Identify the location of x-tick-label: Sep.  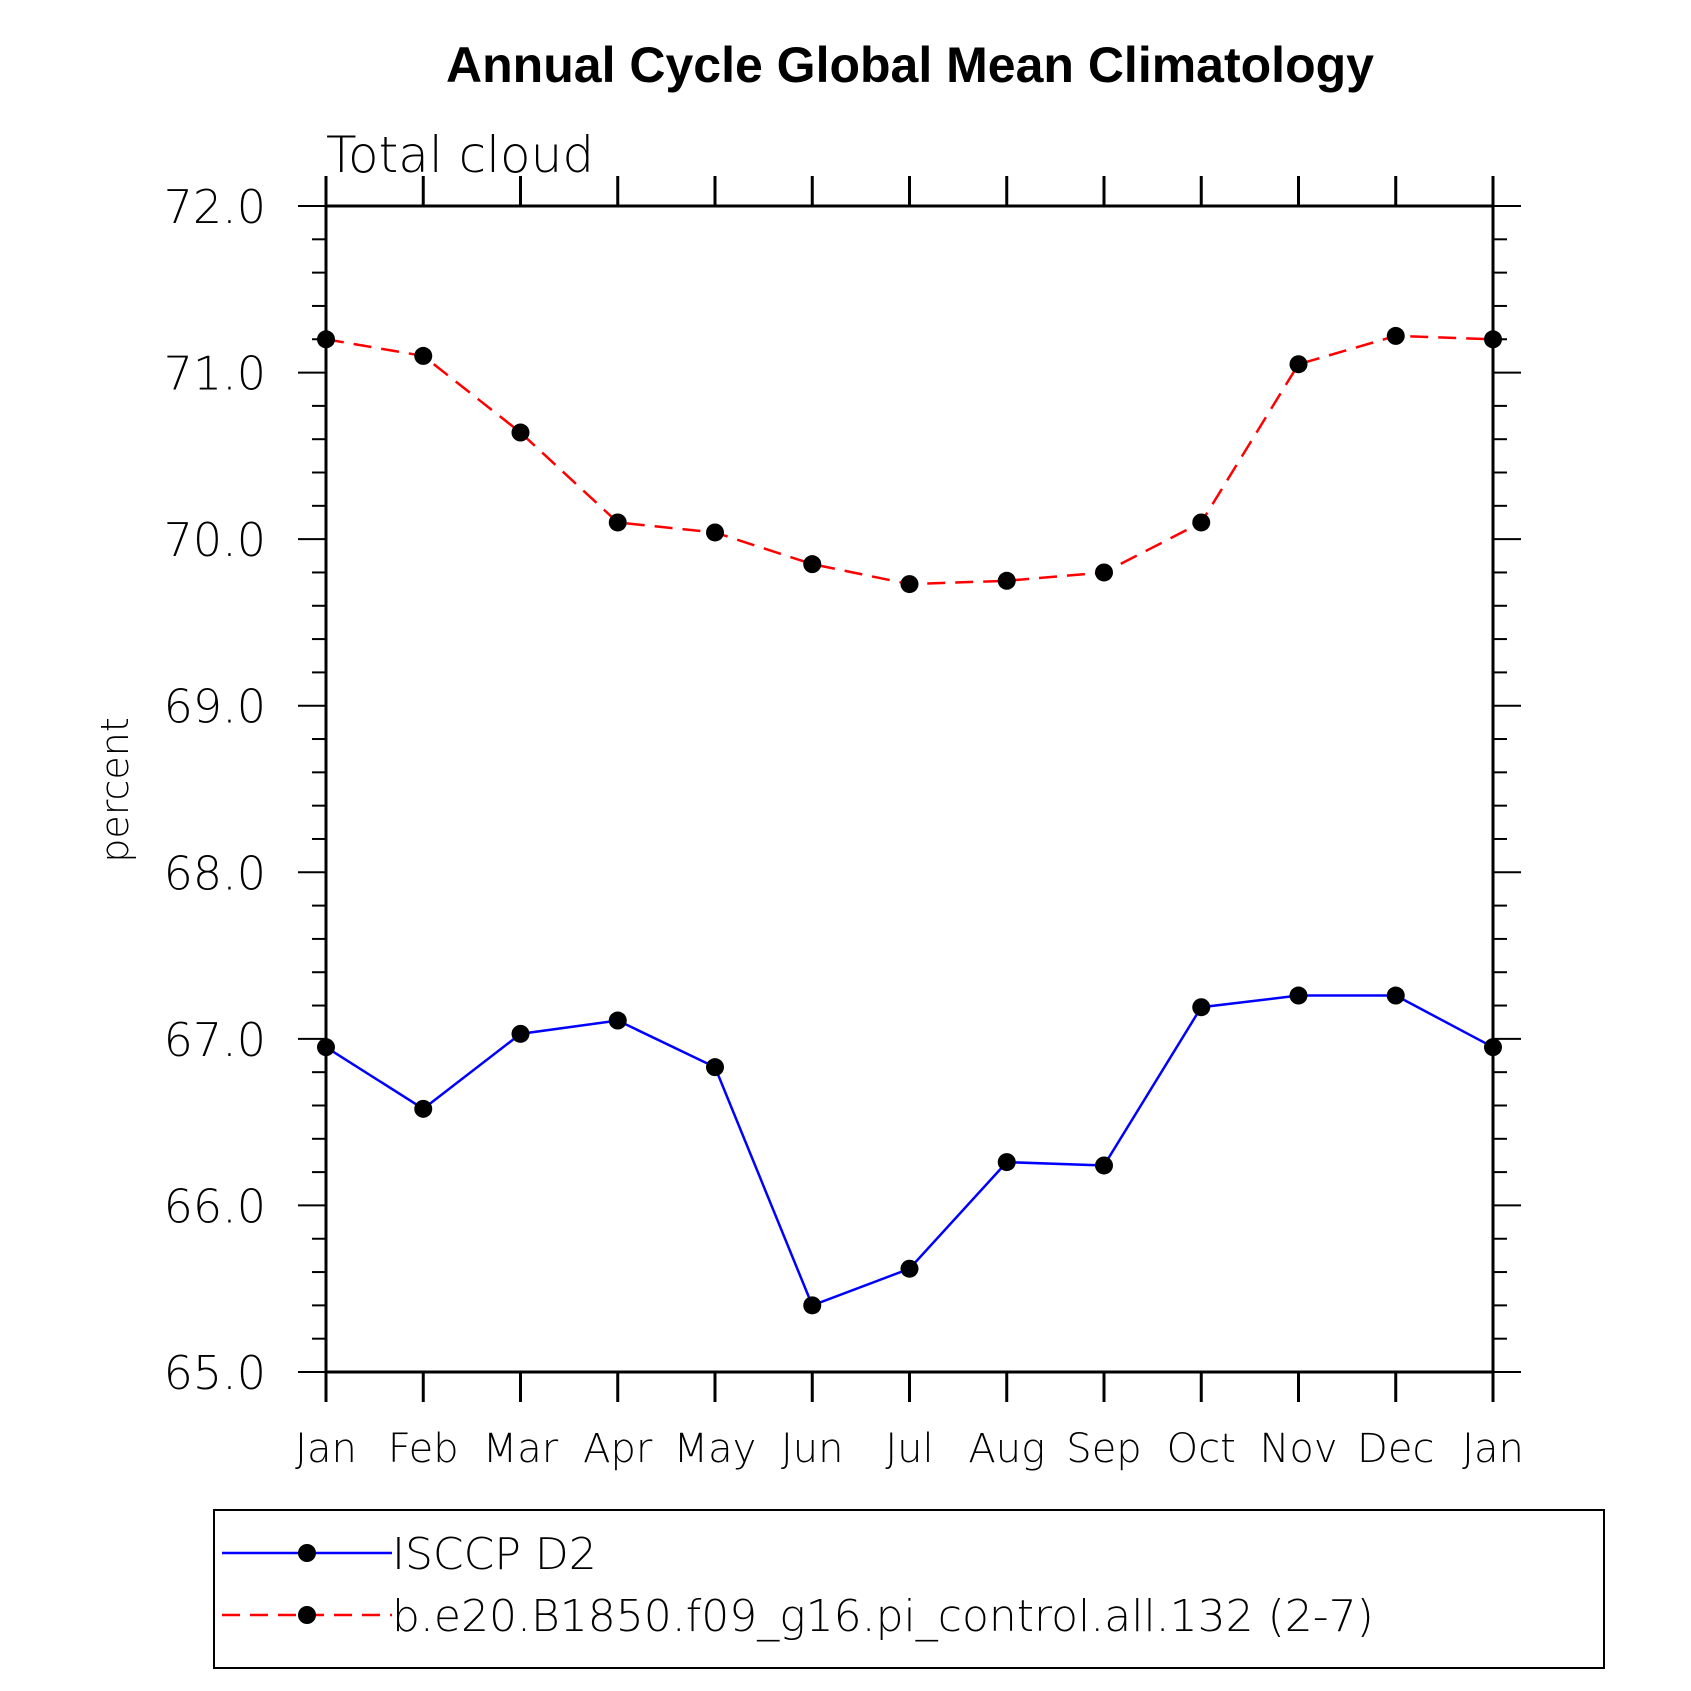
(1103, 1449).